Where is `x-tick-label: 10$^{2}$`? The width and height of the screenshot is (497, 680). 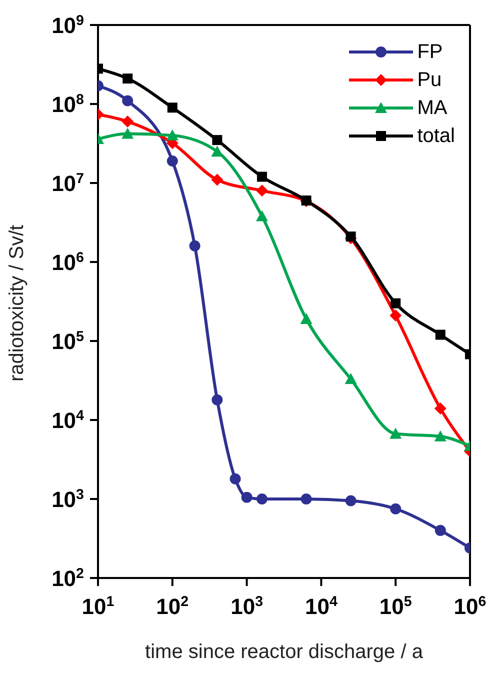 x-tick-label: 10$^{2}$ is located at coordinates (172, 606).